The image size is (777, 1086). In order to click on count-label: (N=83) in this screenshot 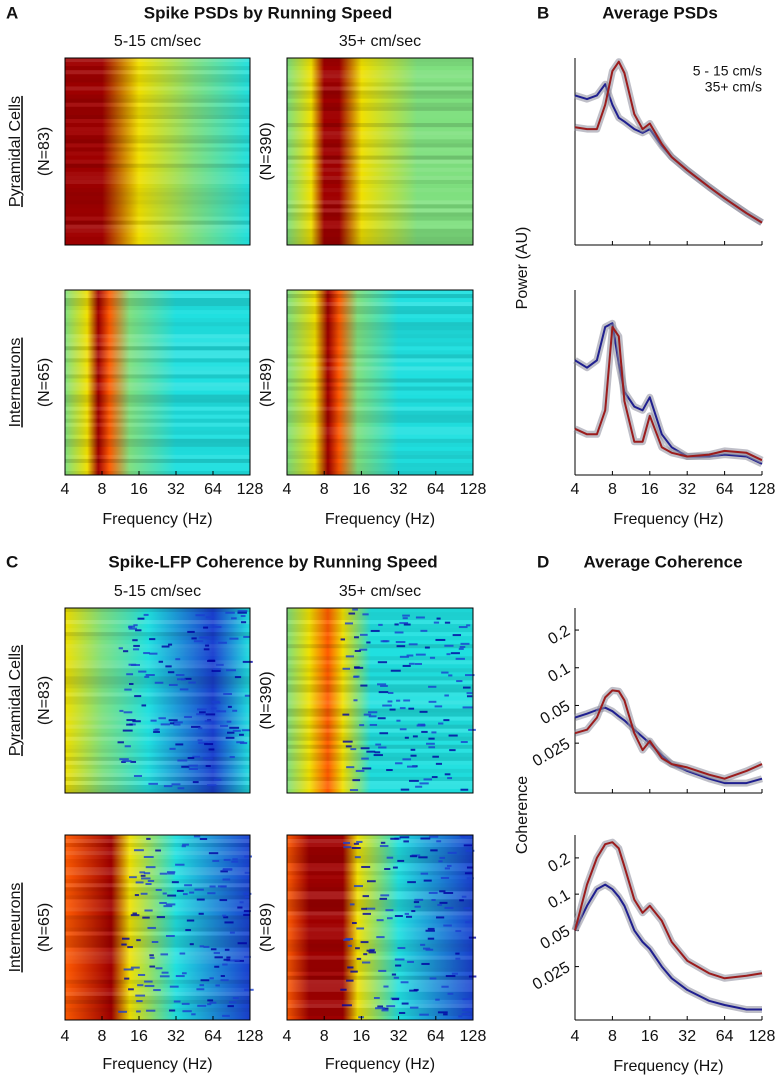, I will do `click(44, 700)`.